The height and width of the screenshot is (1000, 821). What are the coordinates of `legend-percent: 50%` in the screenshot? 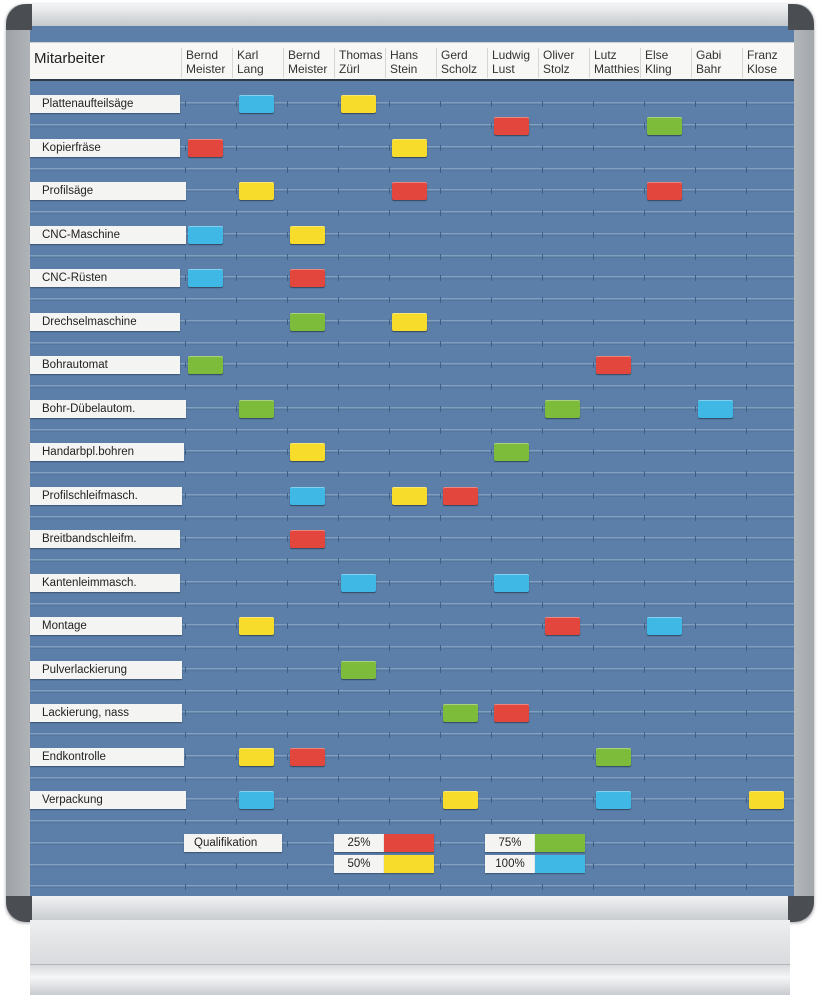 It's located at (359, 864).